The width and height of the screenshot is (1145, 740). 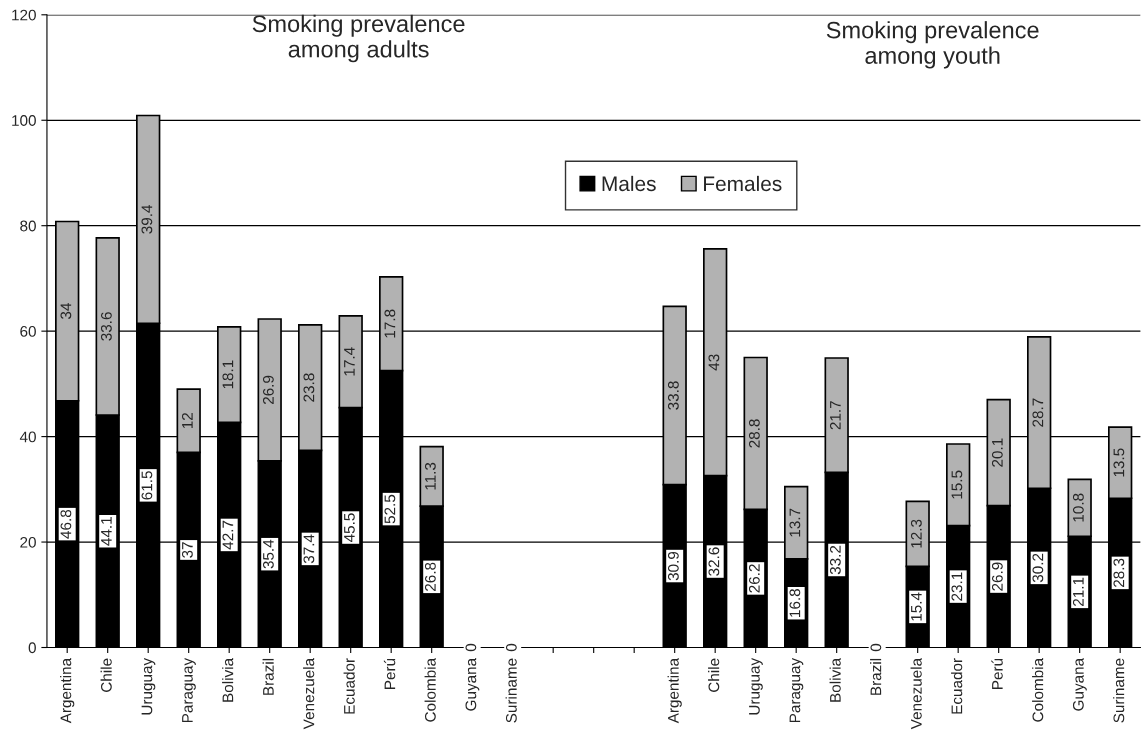 What do you see at coordinates (957, 484) in the screenshot?
I see `data-label: 15.5` at bounding box center [957, 484].